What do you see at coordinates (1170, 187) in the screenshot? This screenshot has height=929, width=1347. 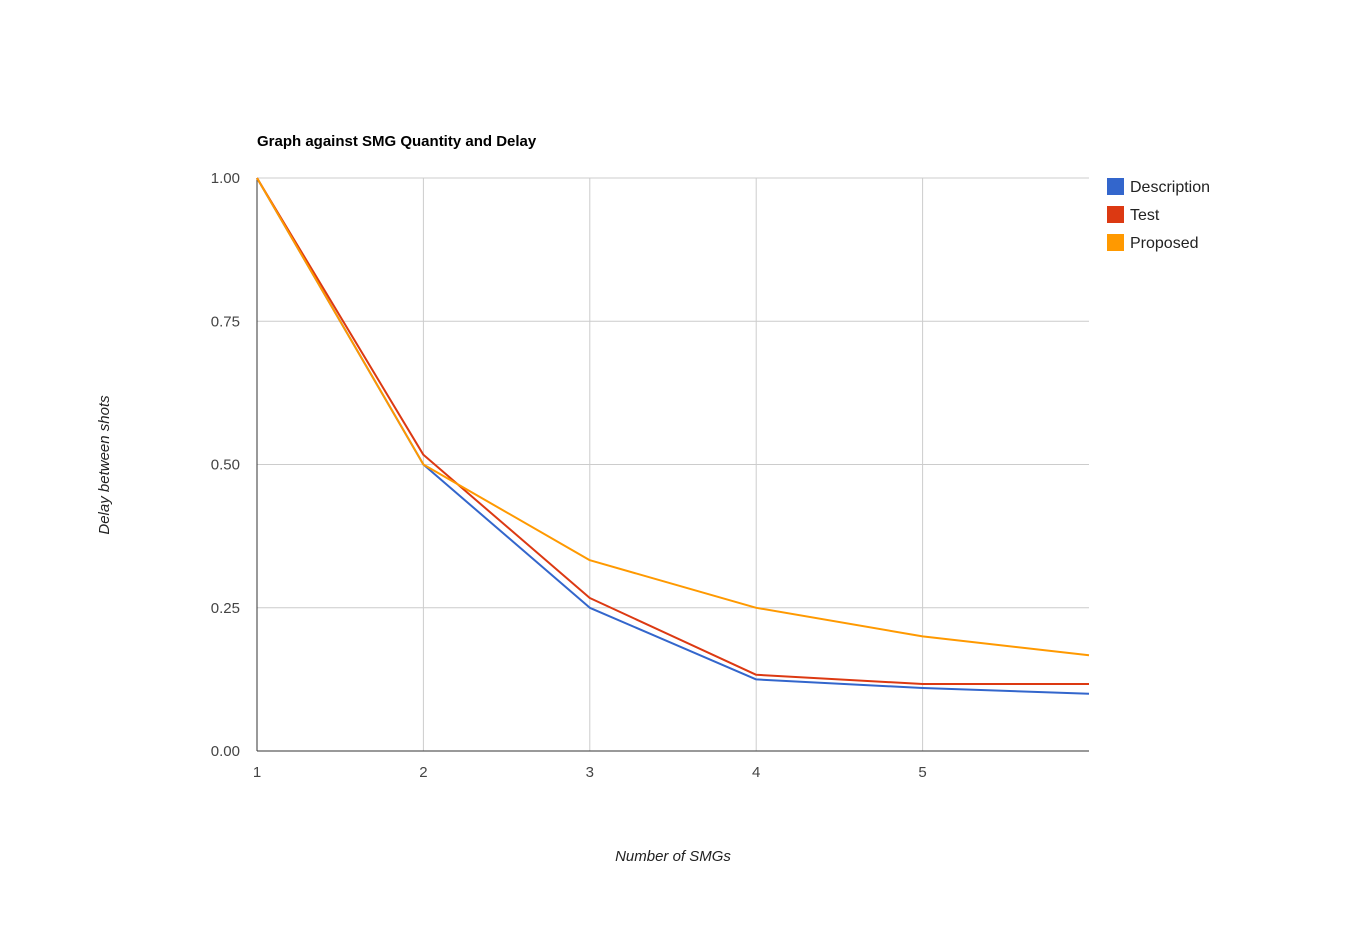 I see `legend-label-description: Description` at bounding box center [1170, 187].